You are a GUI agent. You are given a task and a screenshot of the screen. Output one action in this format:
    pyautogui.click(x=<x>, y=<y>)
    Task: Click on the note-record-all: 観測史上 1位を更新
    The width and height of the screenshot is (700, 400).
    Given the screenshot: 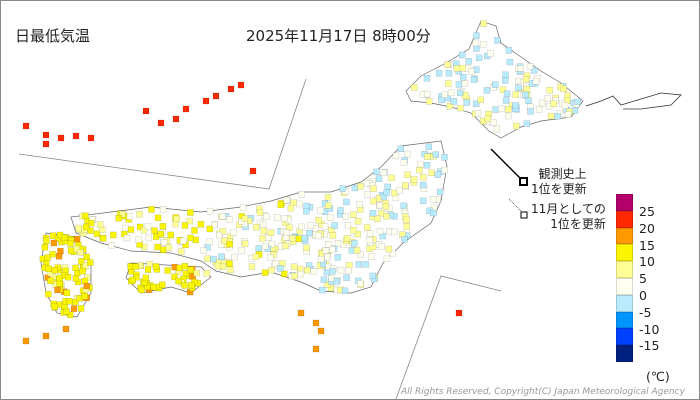 What is the action you would take?
    pyautogui.click(x=559, y=182)
    